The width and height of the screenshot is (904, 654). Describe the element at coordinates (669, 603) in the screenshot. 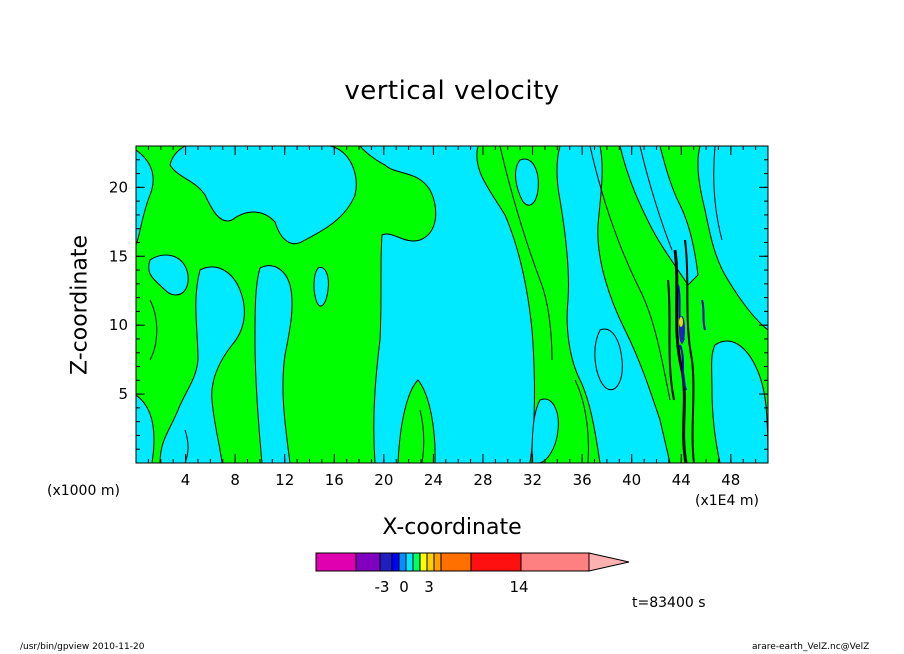

I see `time-label: t=83400 s` at that location.